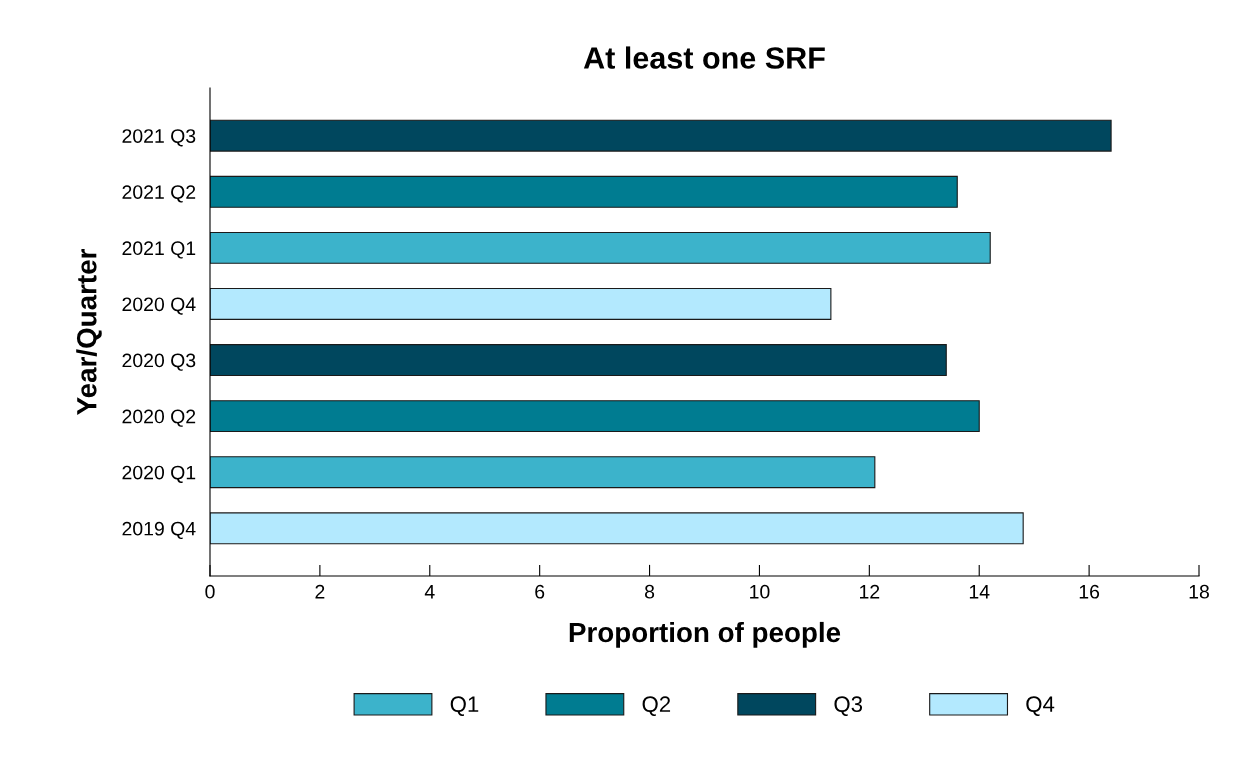 The height and width of the screenshot is (769, 1243). I want to click on x-tick-label: 2, so click(320, 591).